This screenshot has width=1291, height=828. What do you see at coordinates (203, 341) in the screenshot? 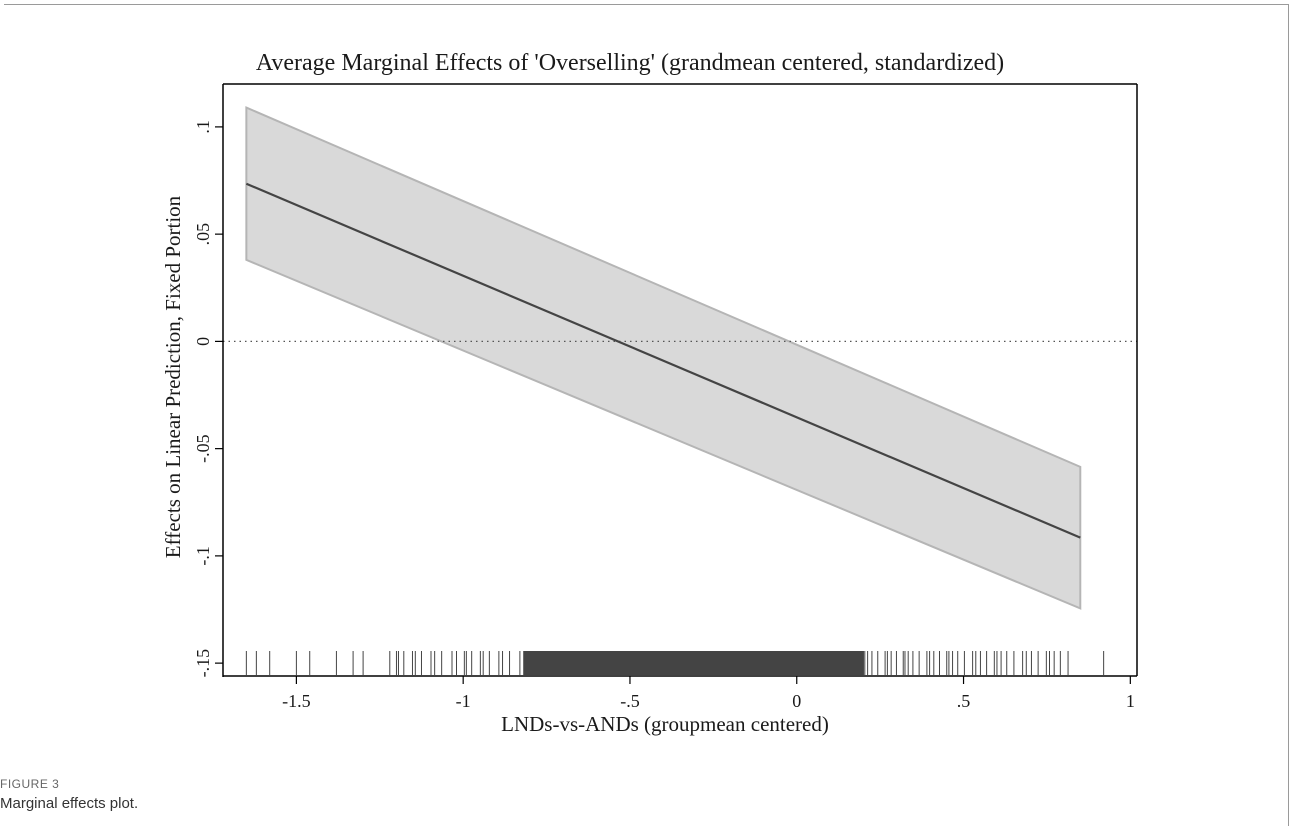
I see `y-tick-label: 0` at bounding box center [203, 341].